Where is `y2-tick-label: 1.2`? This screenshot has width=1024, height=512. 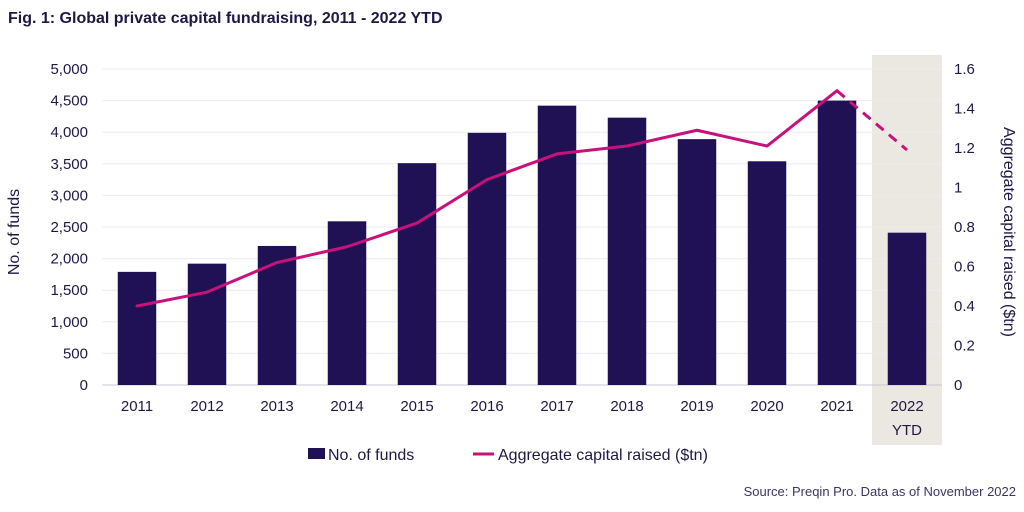
y2-tick-label: 1.2 is located at coordinates (964, 148).